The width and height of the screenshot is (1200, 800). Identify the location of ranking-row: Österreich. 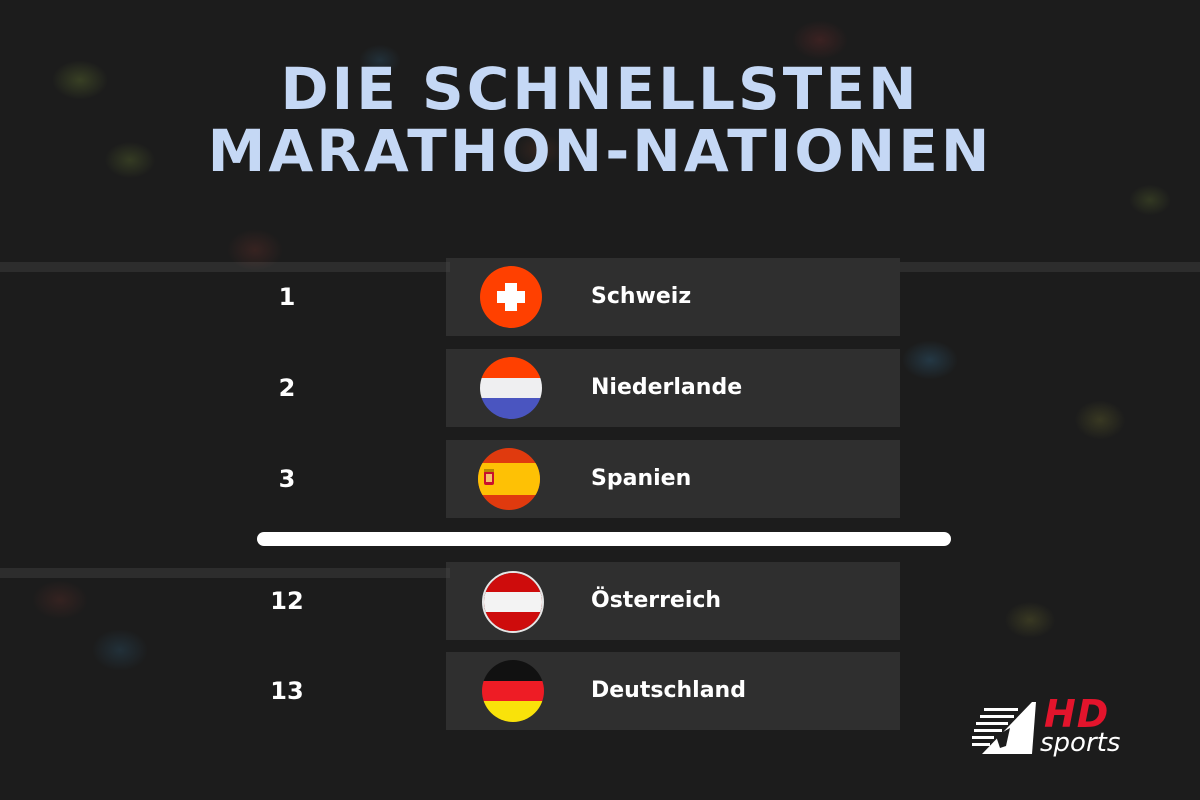
(673, 601).